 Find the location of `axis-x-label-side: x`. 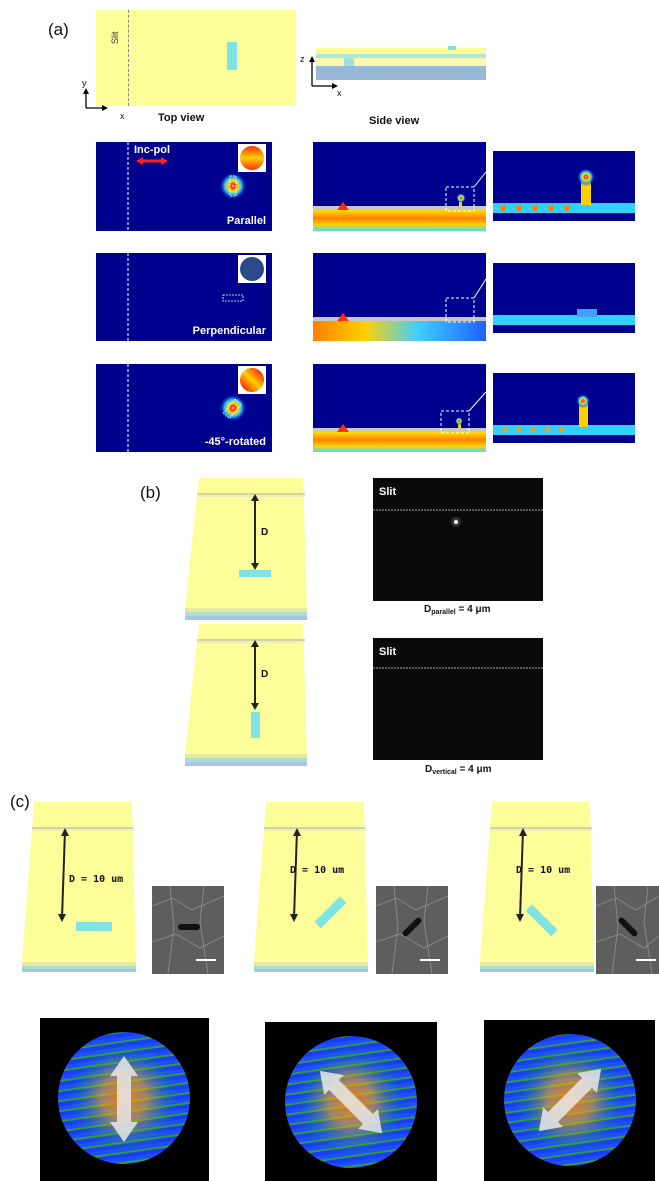

axis-x-label-side: x is located at coordinates (339, 93).